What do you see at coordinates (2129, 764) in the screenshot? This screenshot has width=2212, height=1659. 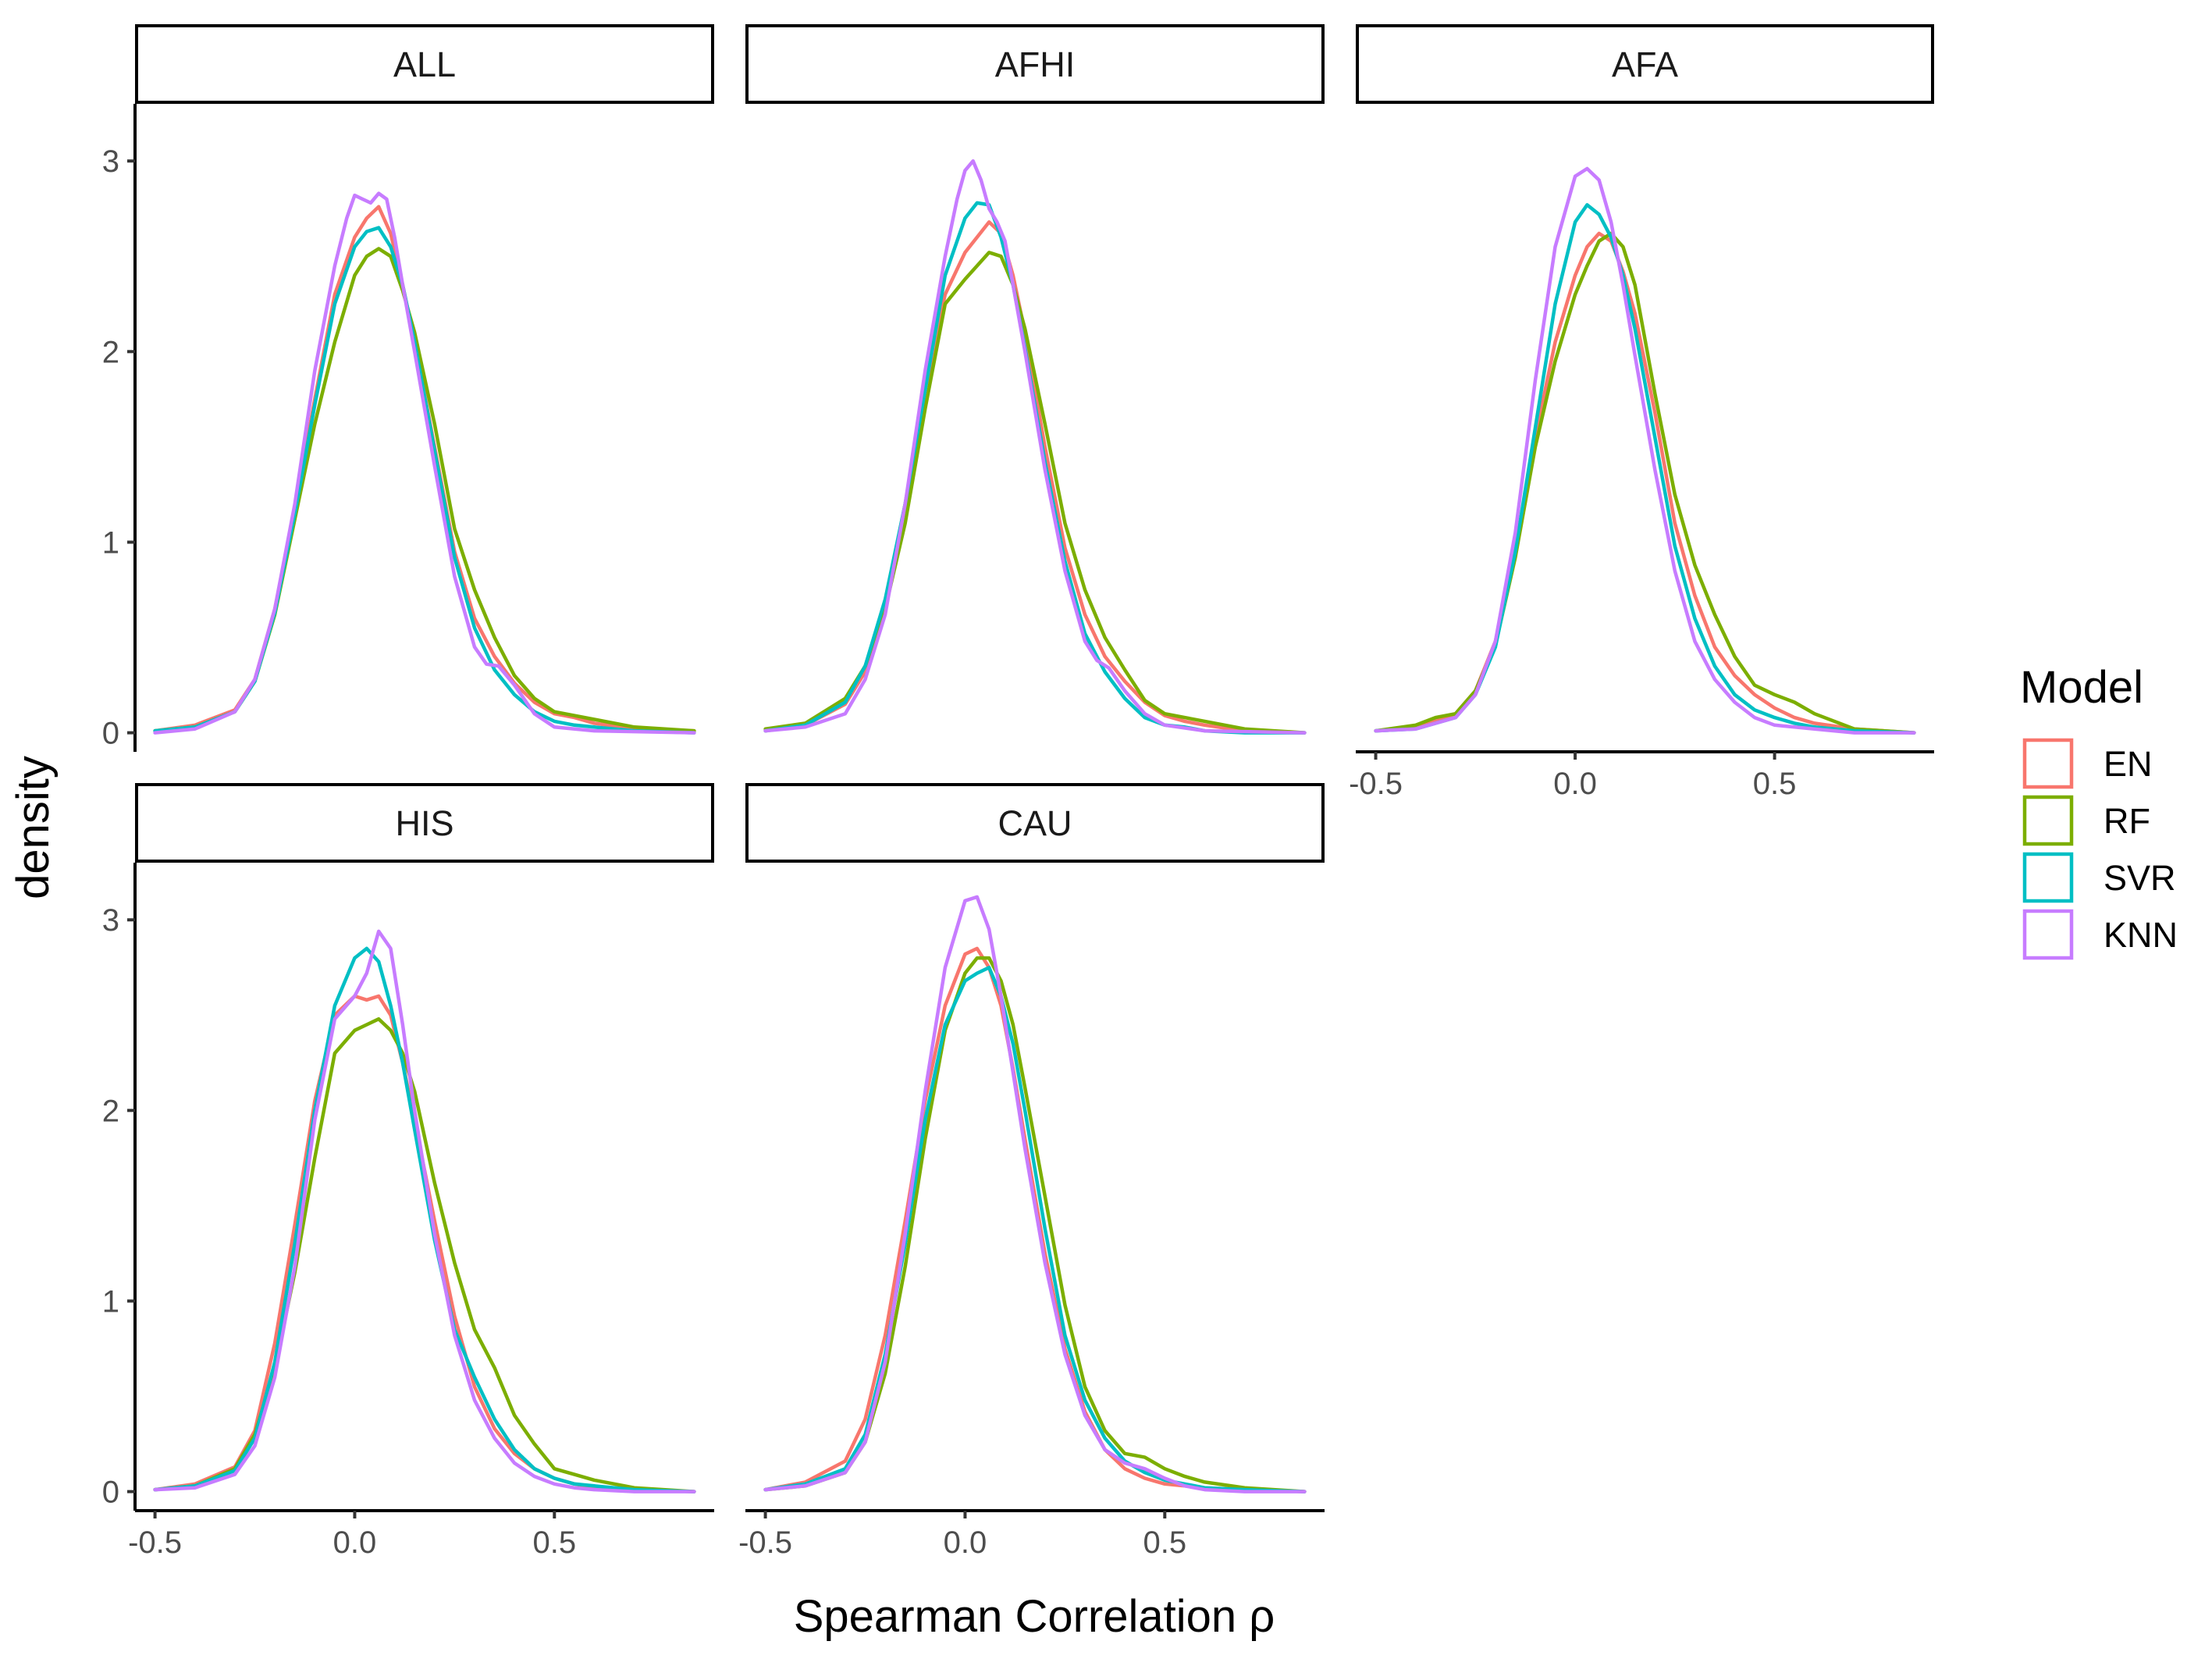 I see `legend-label: EN` at bounding box center [2129, 764].